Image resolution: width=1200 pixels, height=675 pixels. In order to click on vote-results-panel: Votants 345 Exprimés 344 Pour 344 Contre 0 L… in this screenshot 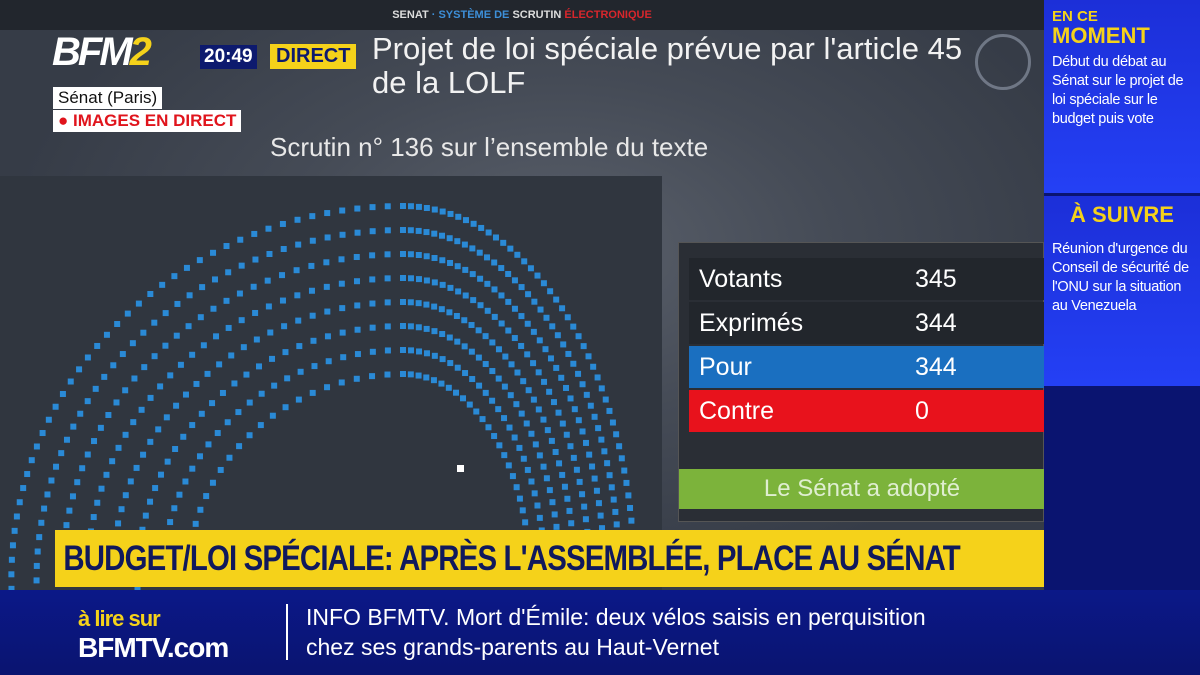, I will do `click(861, 382)`.